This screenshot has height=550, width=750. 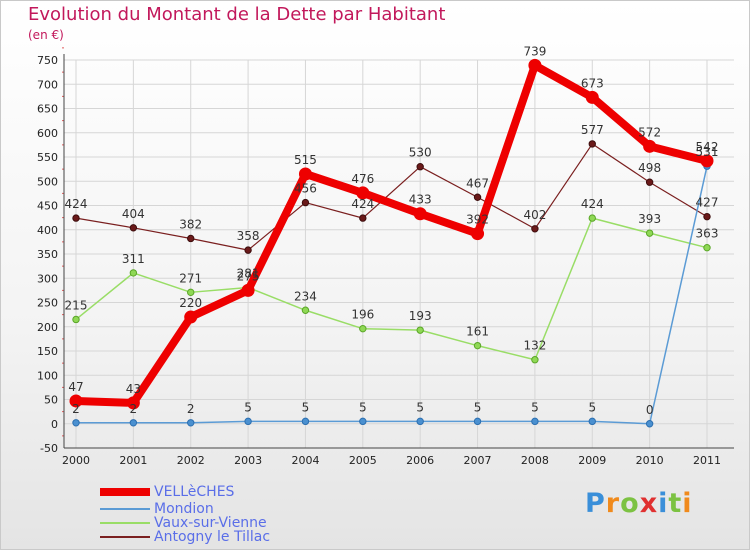 I want to click on y-tick-label: 350, so click(x=47, y=254).